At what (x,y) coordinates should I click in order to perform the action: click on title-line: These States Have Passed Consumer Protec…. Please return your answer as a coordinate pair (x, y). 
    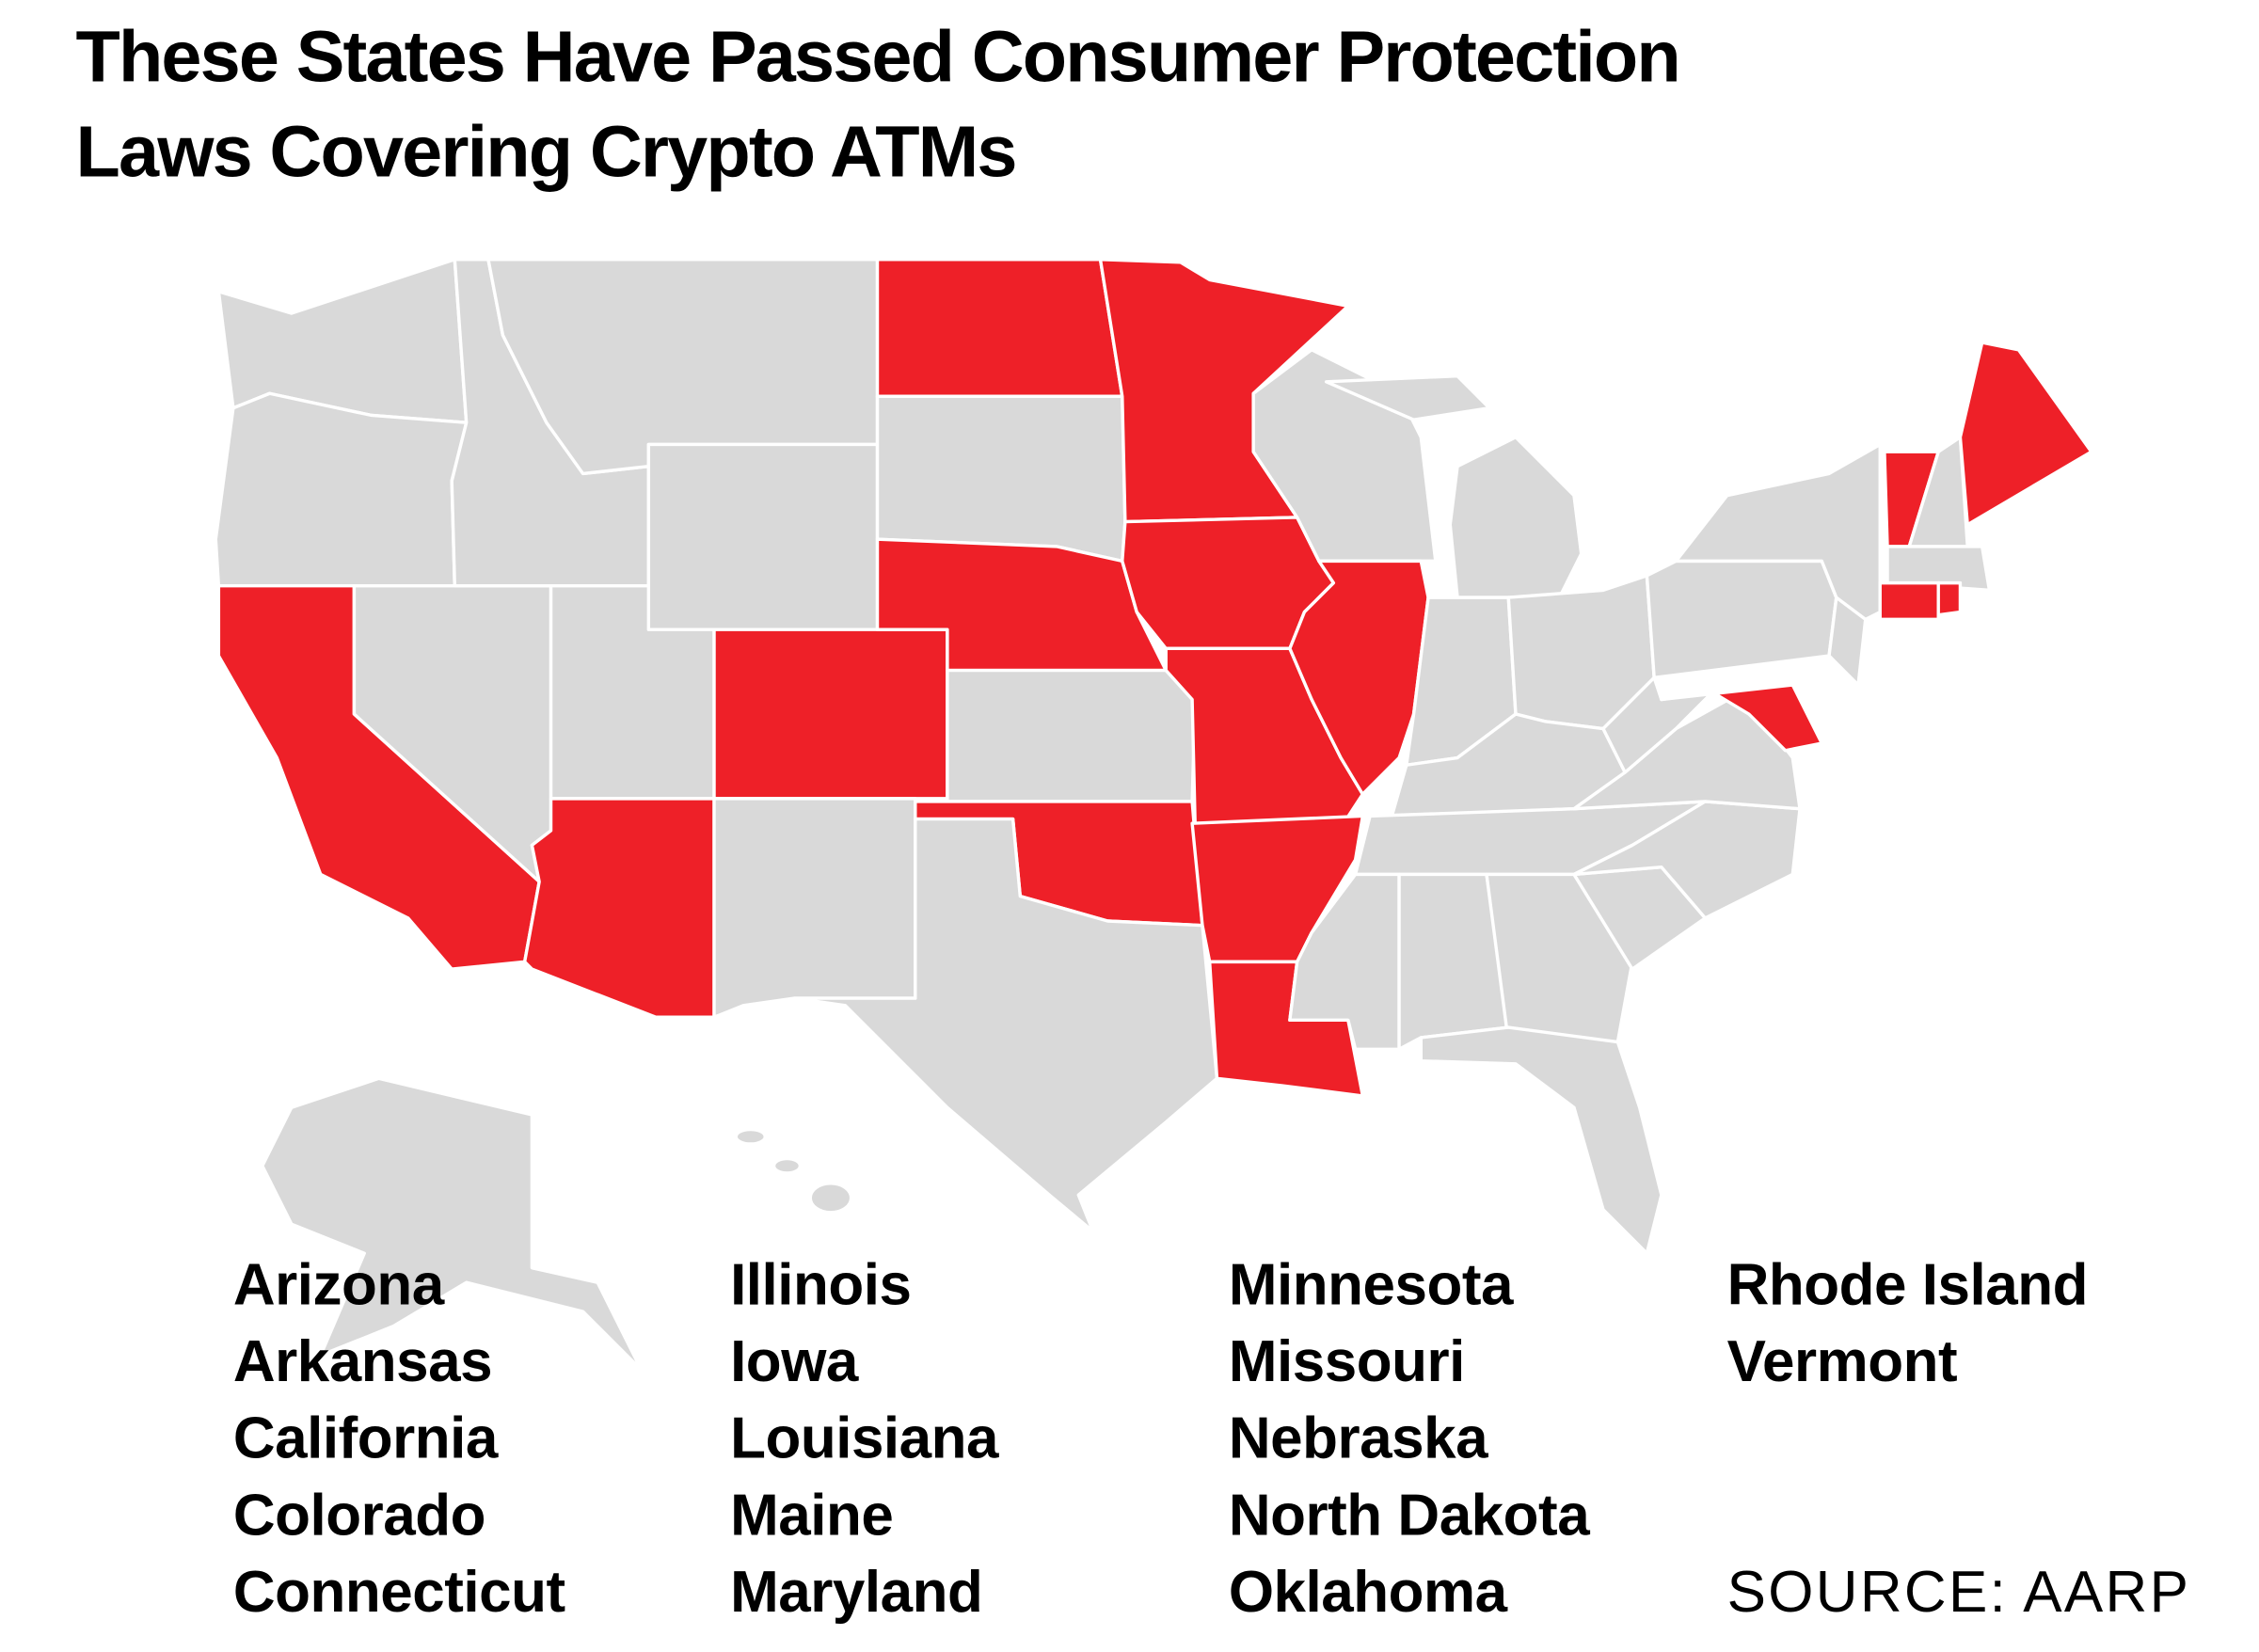
    Looking at the image, I should click on (877, 57).